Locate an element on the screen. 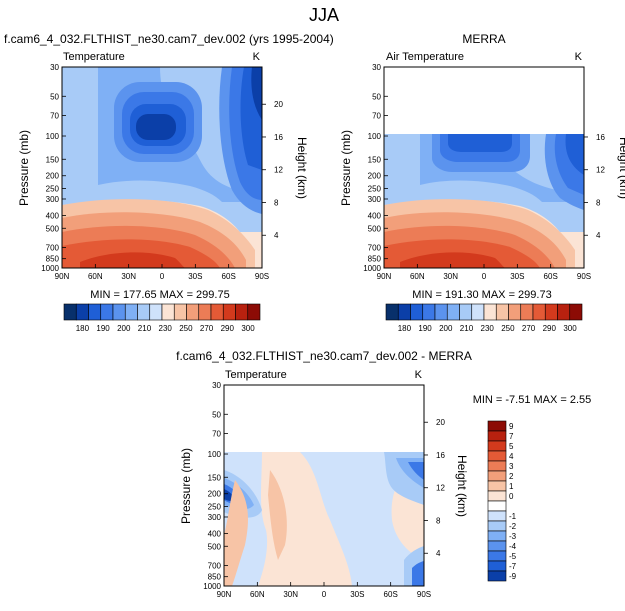 This screenshot has height=611, width=625. colorbar-label: 7 is located at coordinates (511, 436).